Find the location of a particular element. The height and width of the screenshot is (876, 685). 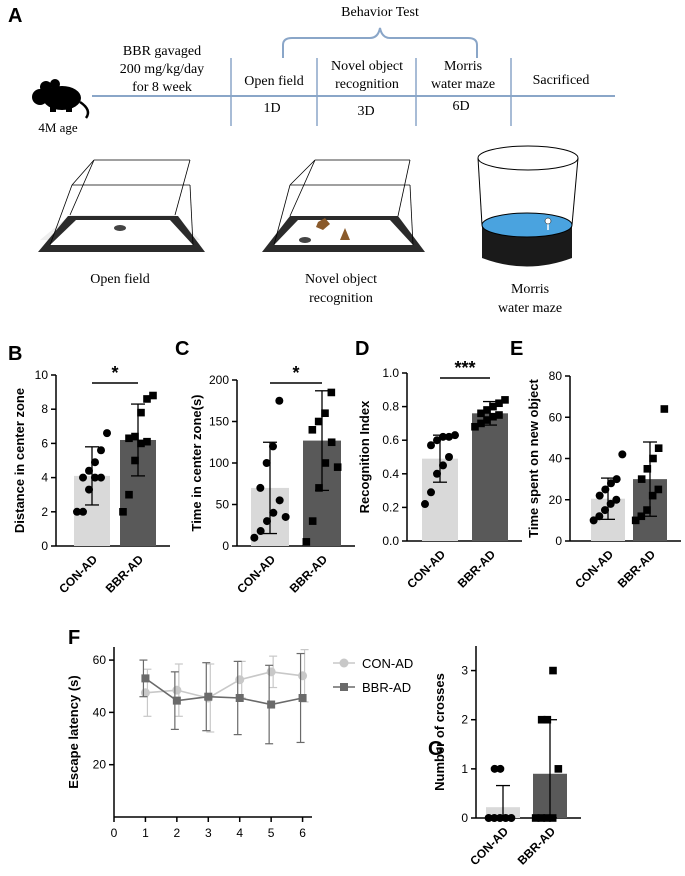

x-tick-label: 4 is located at coordinates (239, 833).